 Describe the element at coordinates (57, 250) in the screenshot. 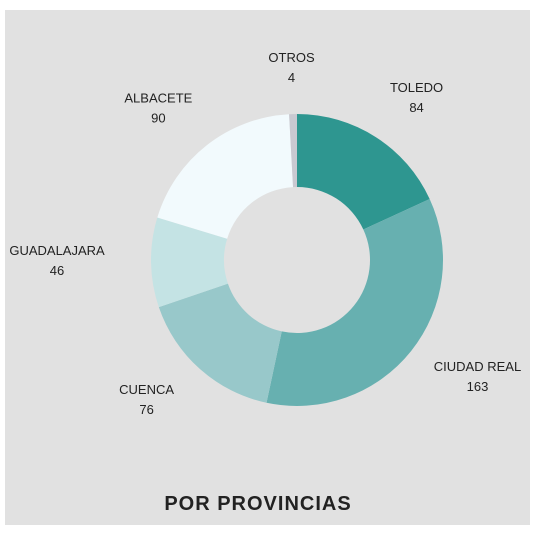

I see `slice-label: GUADALAJARA` at that location.